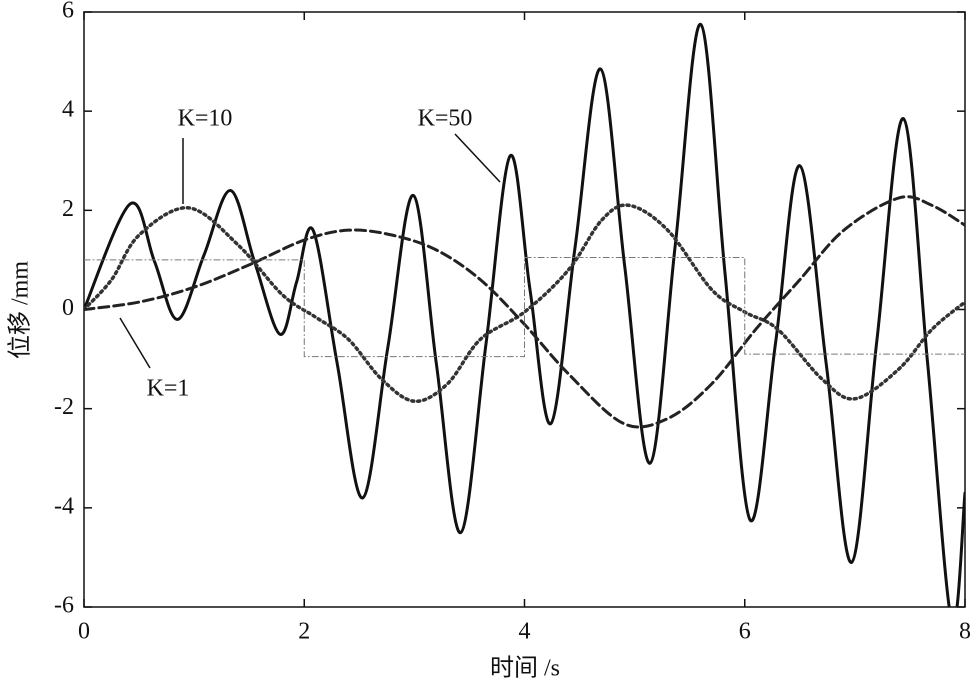 This screenshot has height=691, width=978. I want to click on y-axis-label: 位移 /mm, so click(20, 310).